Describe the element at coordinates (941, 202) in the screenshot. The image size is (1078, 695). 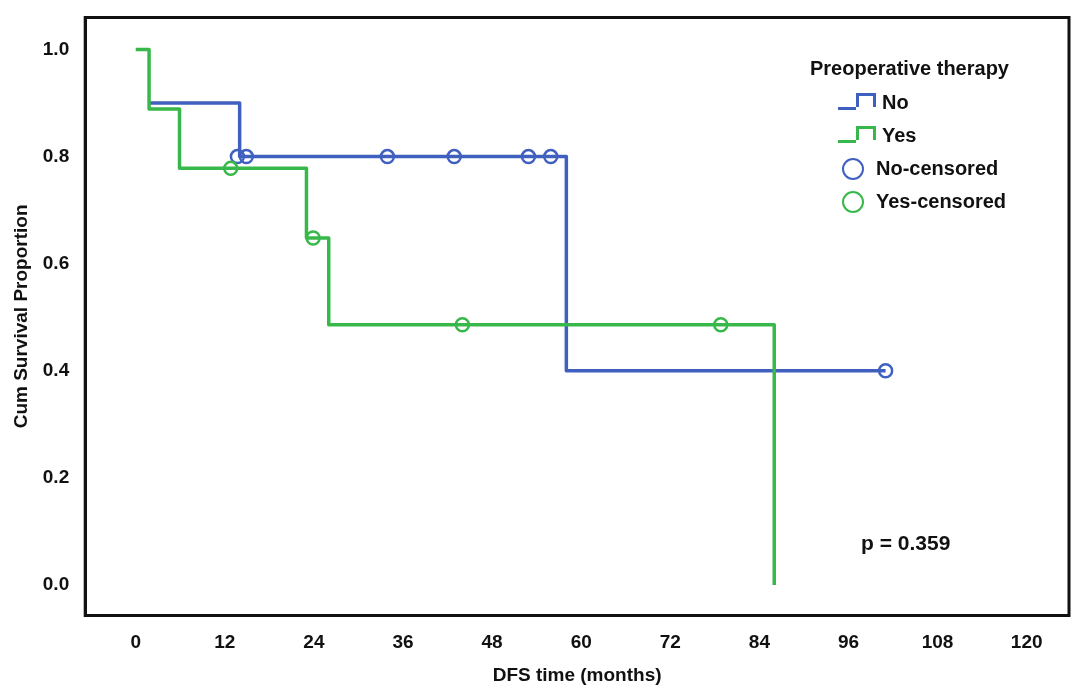
I see `legend-label: Yes-censored` at that location.